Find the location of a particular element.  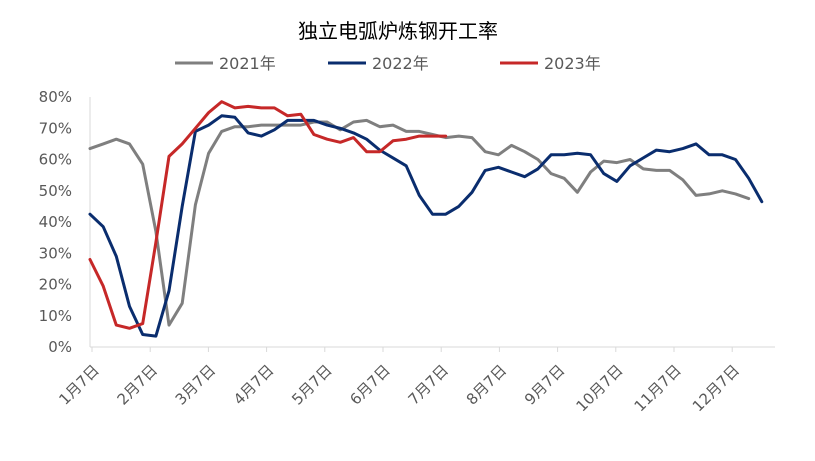

y-tick-label: 50% is located at coordinates (55, 191).